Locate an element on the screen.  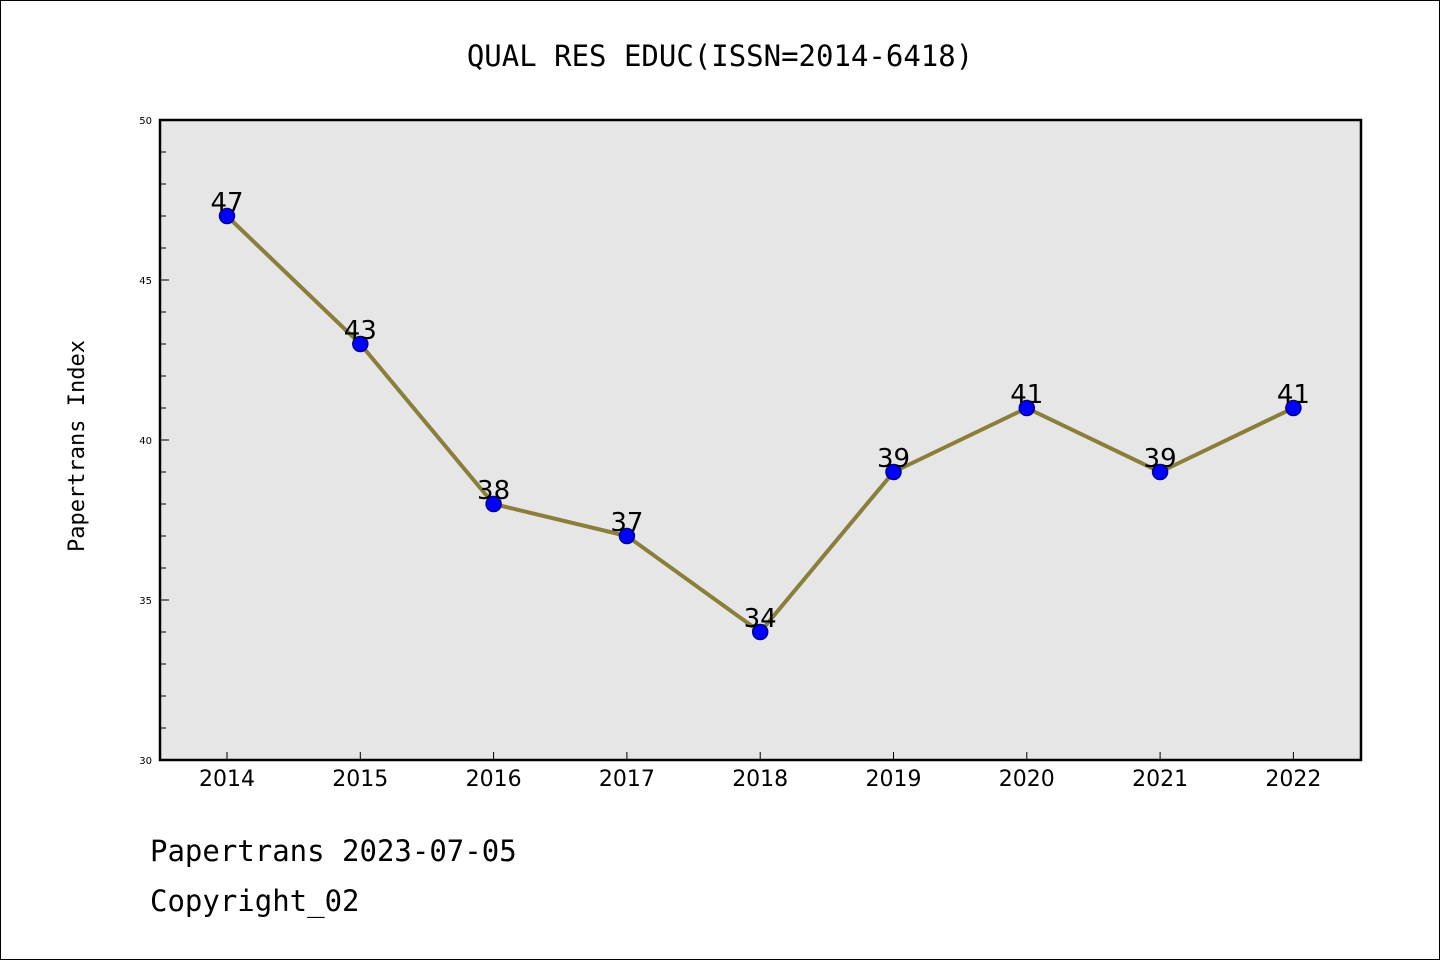
x-tick-label: 2014 is located at coordinates (227, 779).